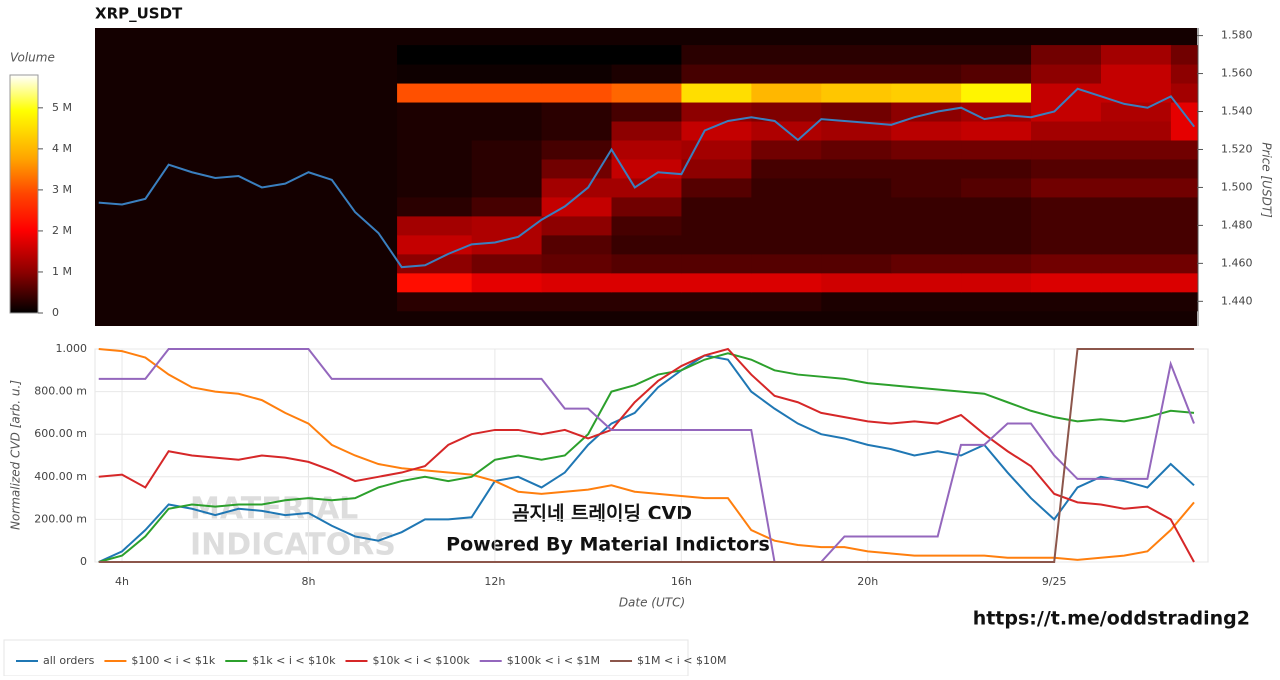 The height and width of the screenshot is (680, 1280). I want to click on y-tick-label: 1.520, so click(1237, 148).